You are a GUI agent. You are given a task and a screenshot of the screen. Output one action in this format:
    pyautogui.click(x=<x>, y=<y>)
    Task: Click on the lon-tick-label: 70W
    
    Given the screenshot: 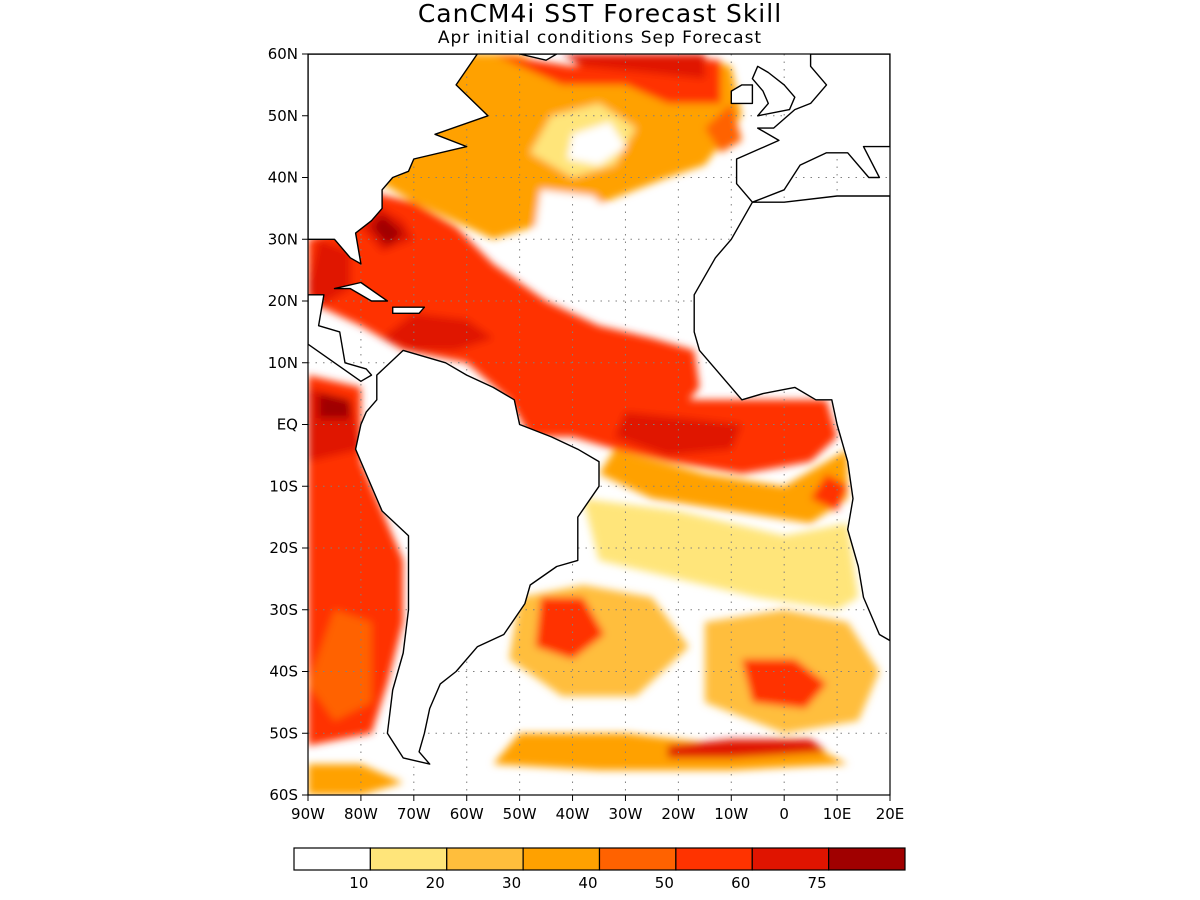 What is the action you would take?
    pyautogui.click(x=414, y=814)
    